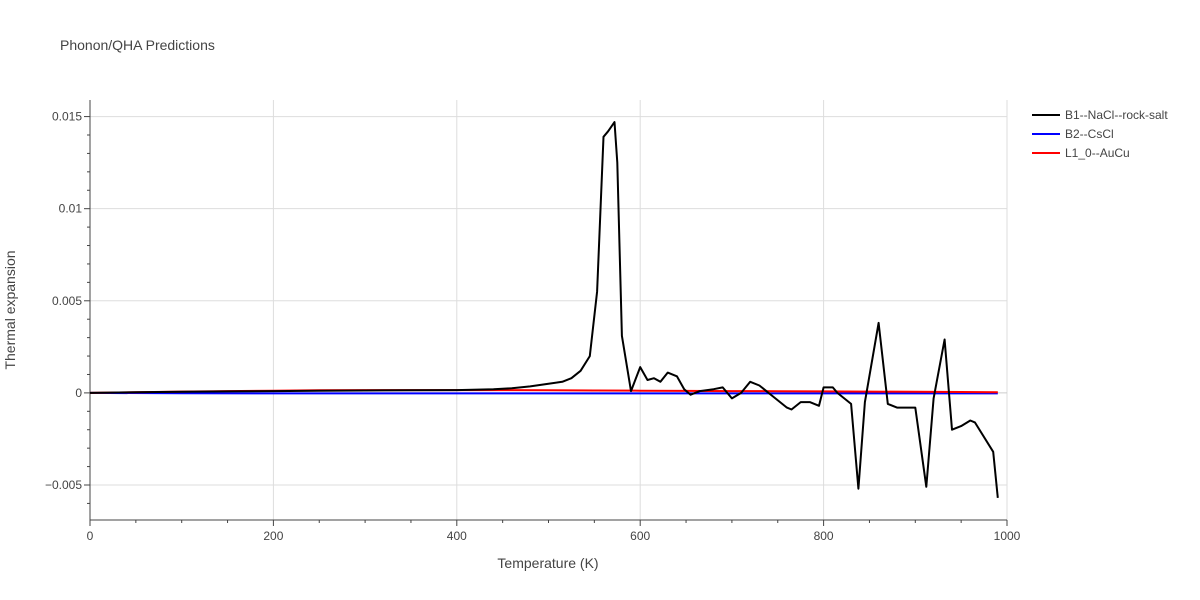 Image resolution: width=1200 pixels, height=600 pixels. I want to click on y-axis-title: Thermal expansion, so click(10, 309).